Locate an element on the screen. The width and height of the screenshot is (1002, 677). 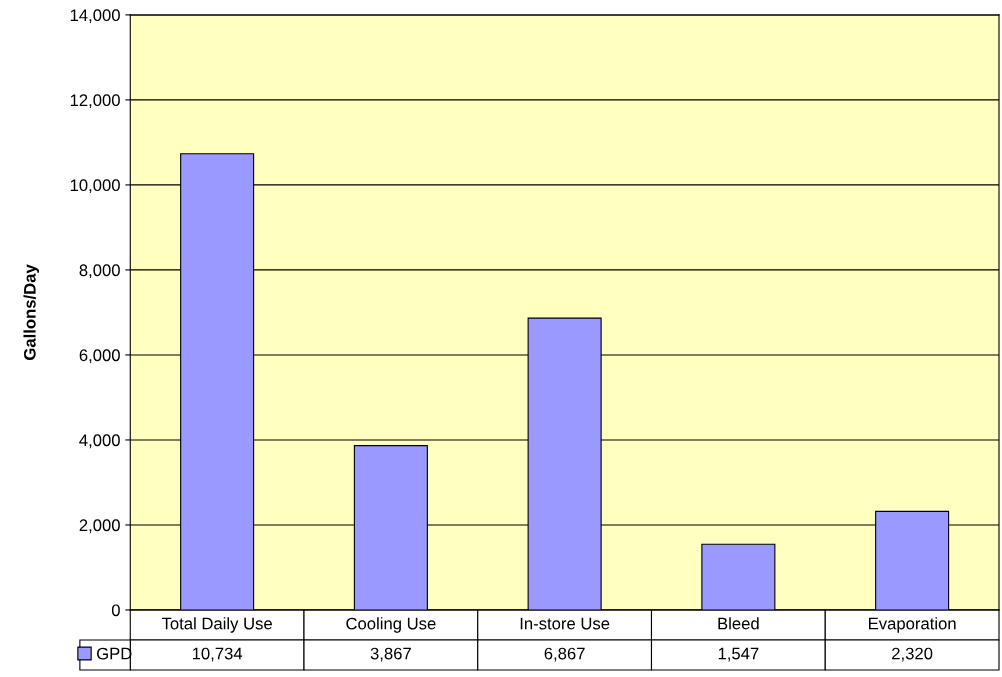
y-tick-label: 2,000 is located at coordinates (99, 526).